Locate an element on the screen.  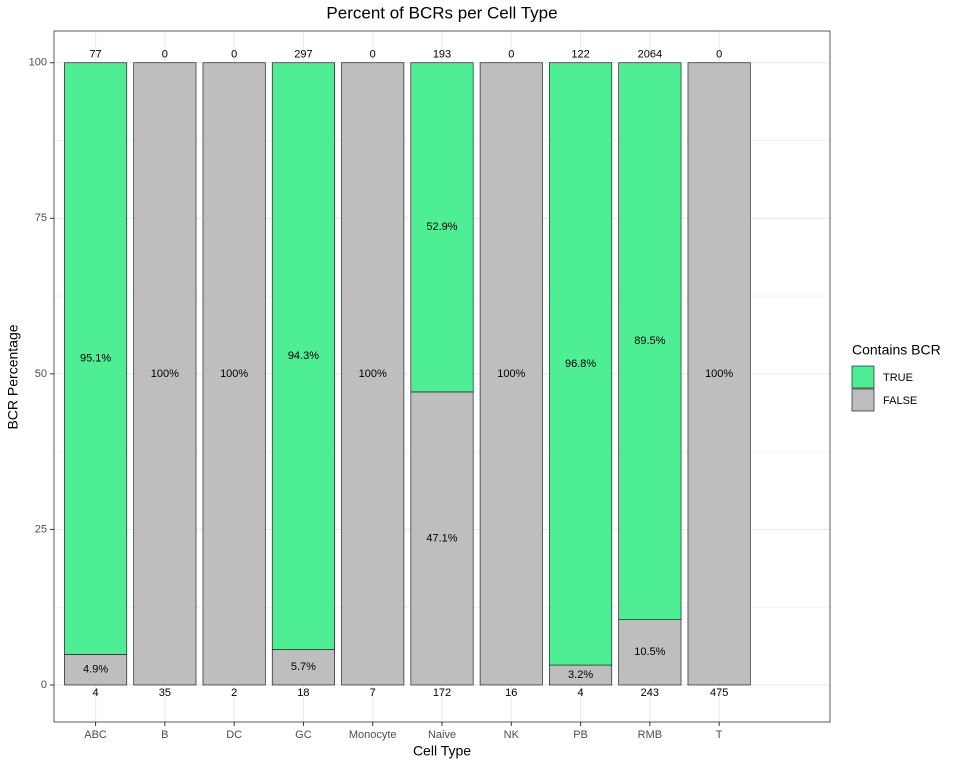
count-label: 16 is located at coordinates (511, 693).